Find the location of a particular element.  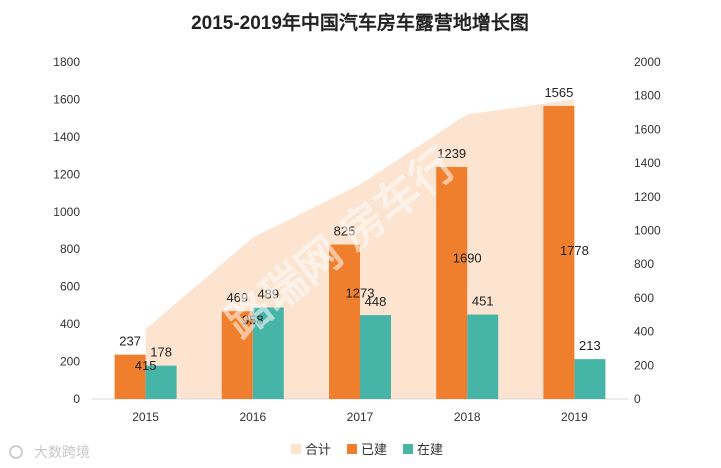

total-value-label: 415 is located at coordinates (146, 365).